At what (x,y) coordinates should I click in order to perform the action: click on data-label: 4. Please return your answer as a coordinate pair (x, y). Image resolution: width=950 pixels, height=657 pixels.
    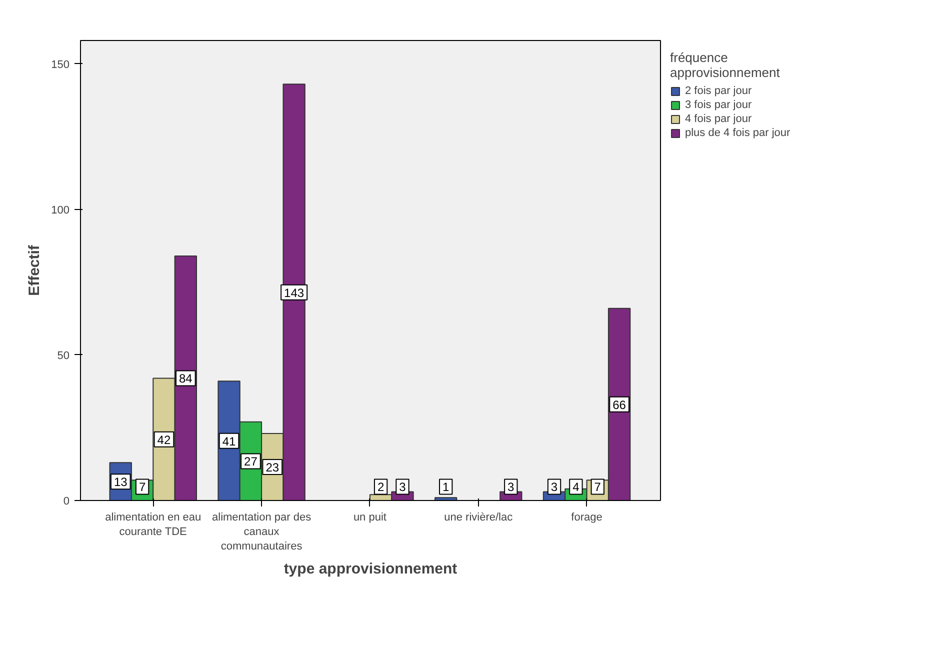
    Looking at the image, I should click on (576, 487).